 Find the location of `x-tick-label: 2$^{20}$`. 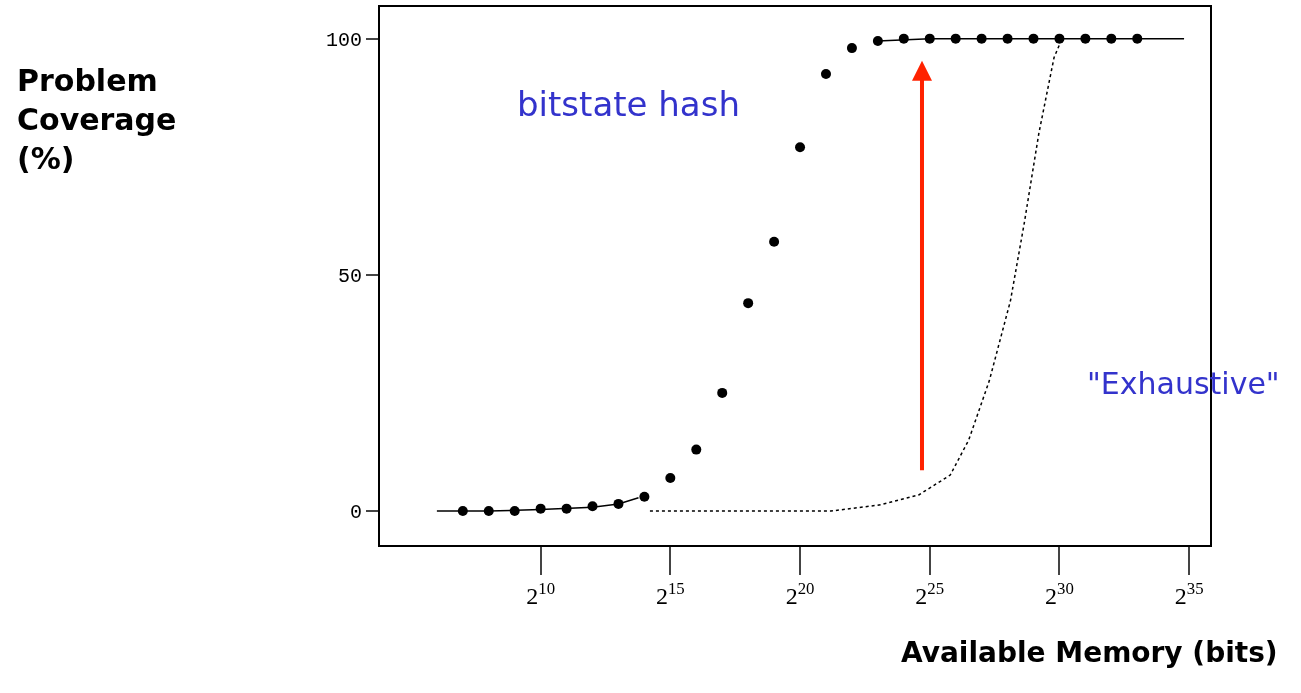

x-tick-label: 2$^{20}$ is located at coordinates (800, 593).